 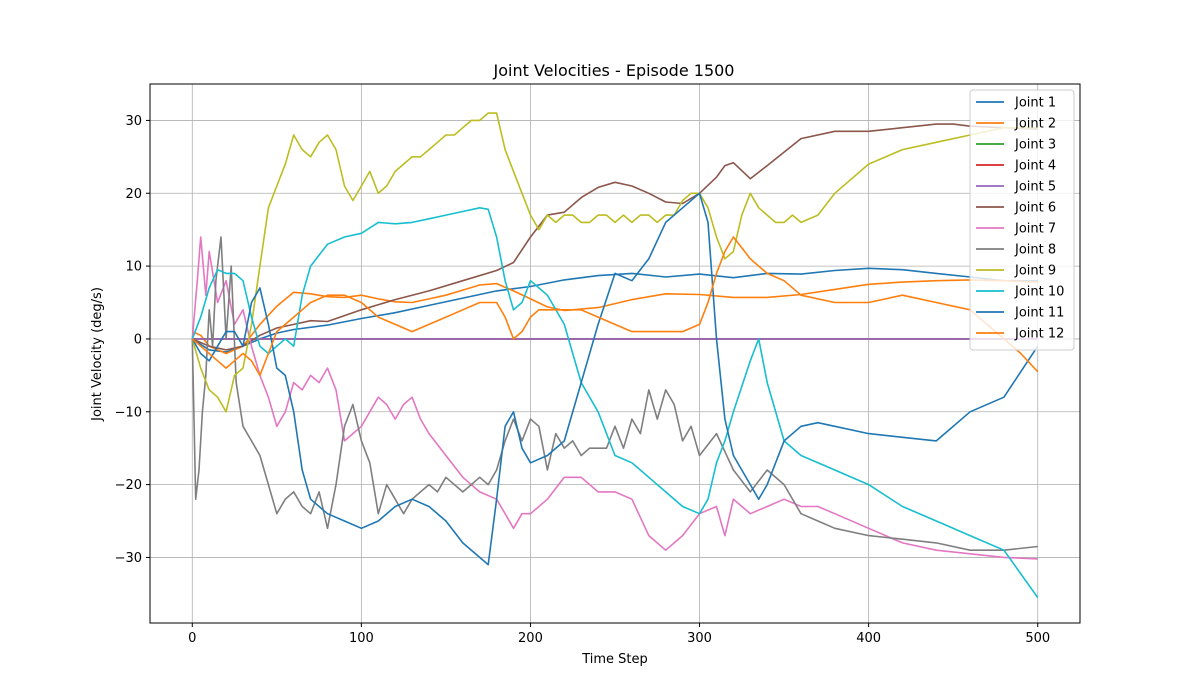 I want to click on legend-label: Joint 1, so click(x=1035, y=103).